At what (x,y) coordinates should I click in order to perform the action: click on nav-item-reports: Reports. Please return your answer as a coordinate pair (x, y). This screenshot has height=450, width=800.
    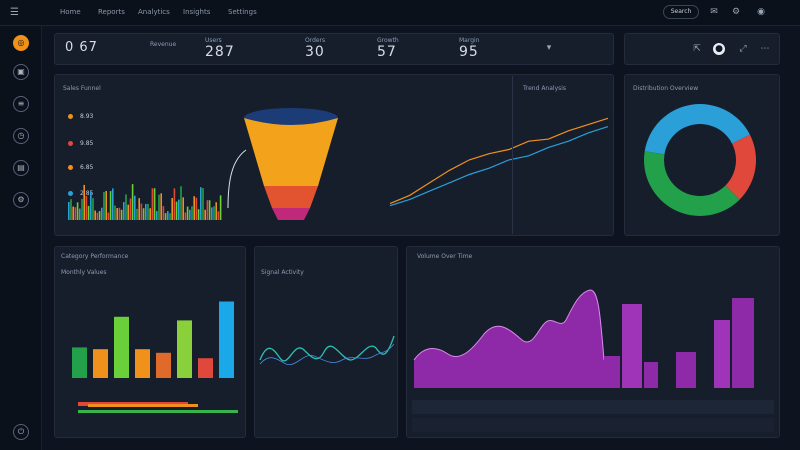
    Looking at the image, I should click on (111, 12).